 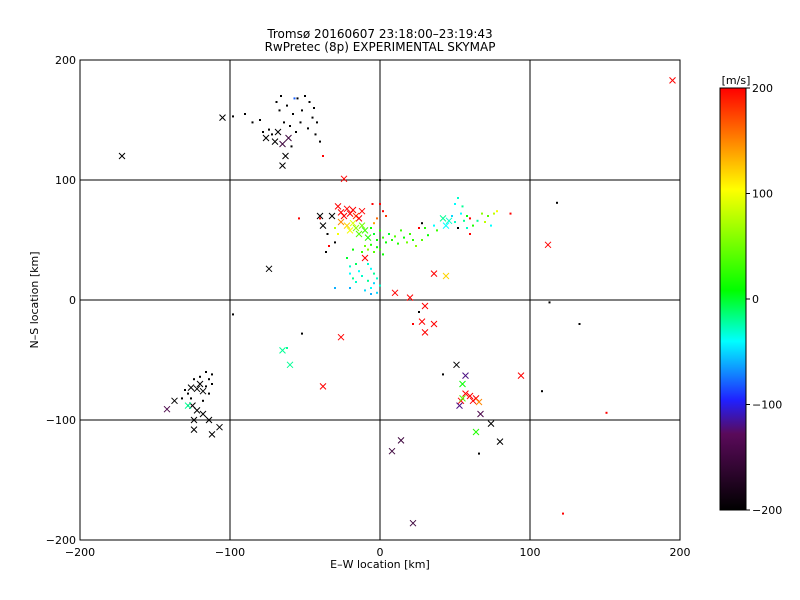 I want to click on y-tick-label: −200, so click(x=61, y=540).